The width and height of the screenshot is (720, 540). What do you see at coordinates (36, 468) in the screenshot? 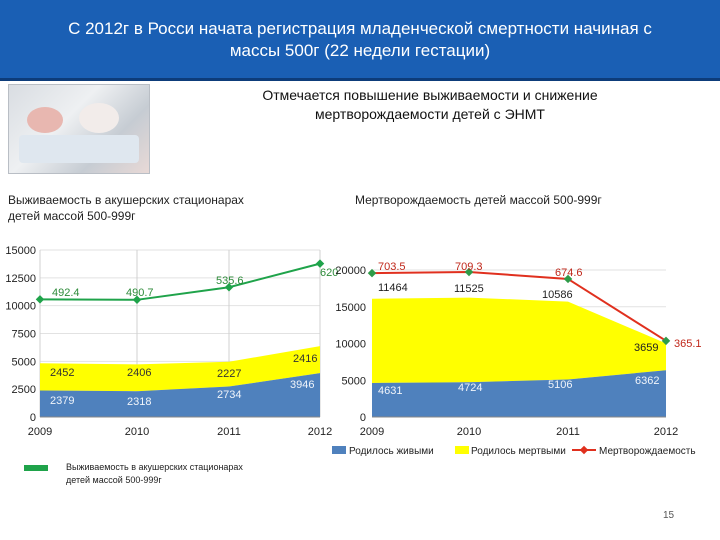
I see `left-legend-swatch` at bounding box center [36, 468].